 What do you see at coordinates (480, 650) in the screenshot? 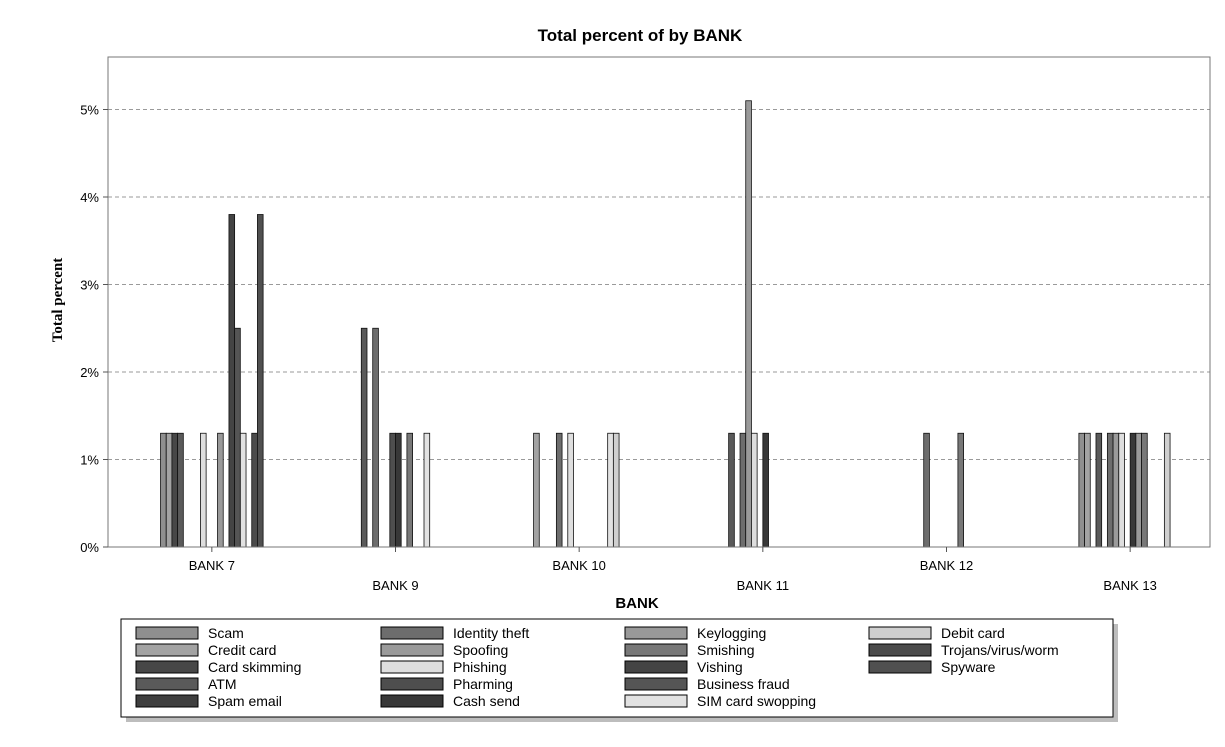
I see `legend-label: Spoofing` at bounding box center [480, 650].